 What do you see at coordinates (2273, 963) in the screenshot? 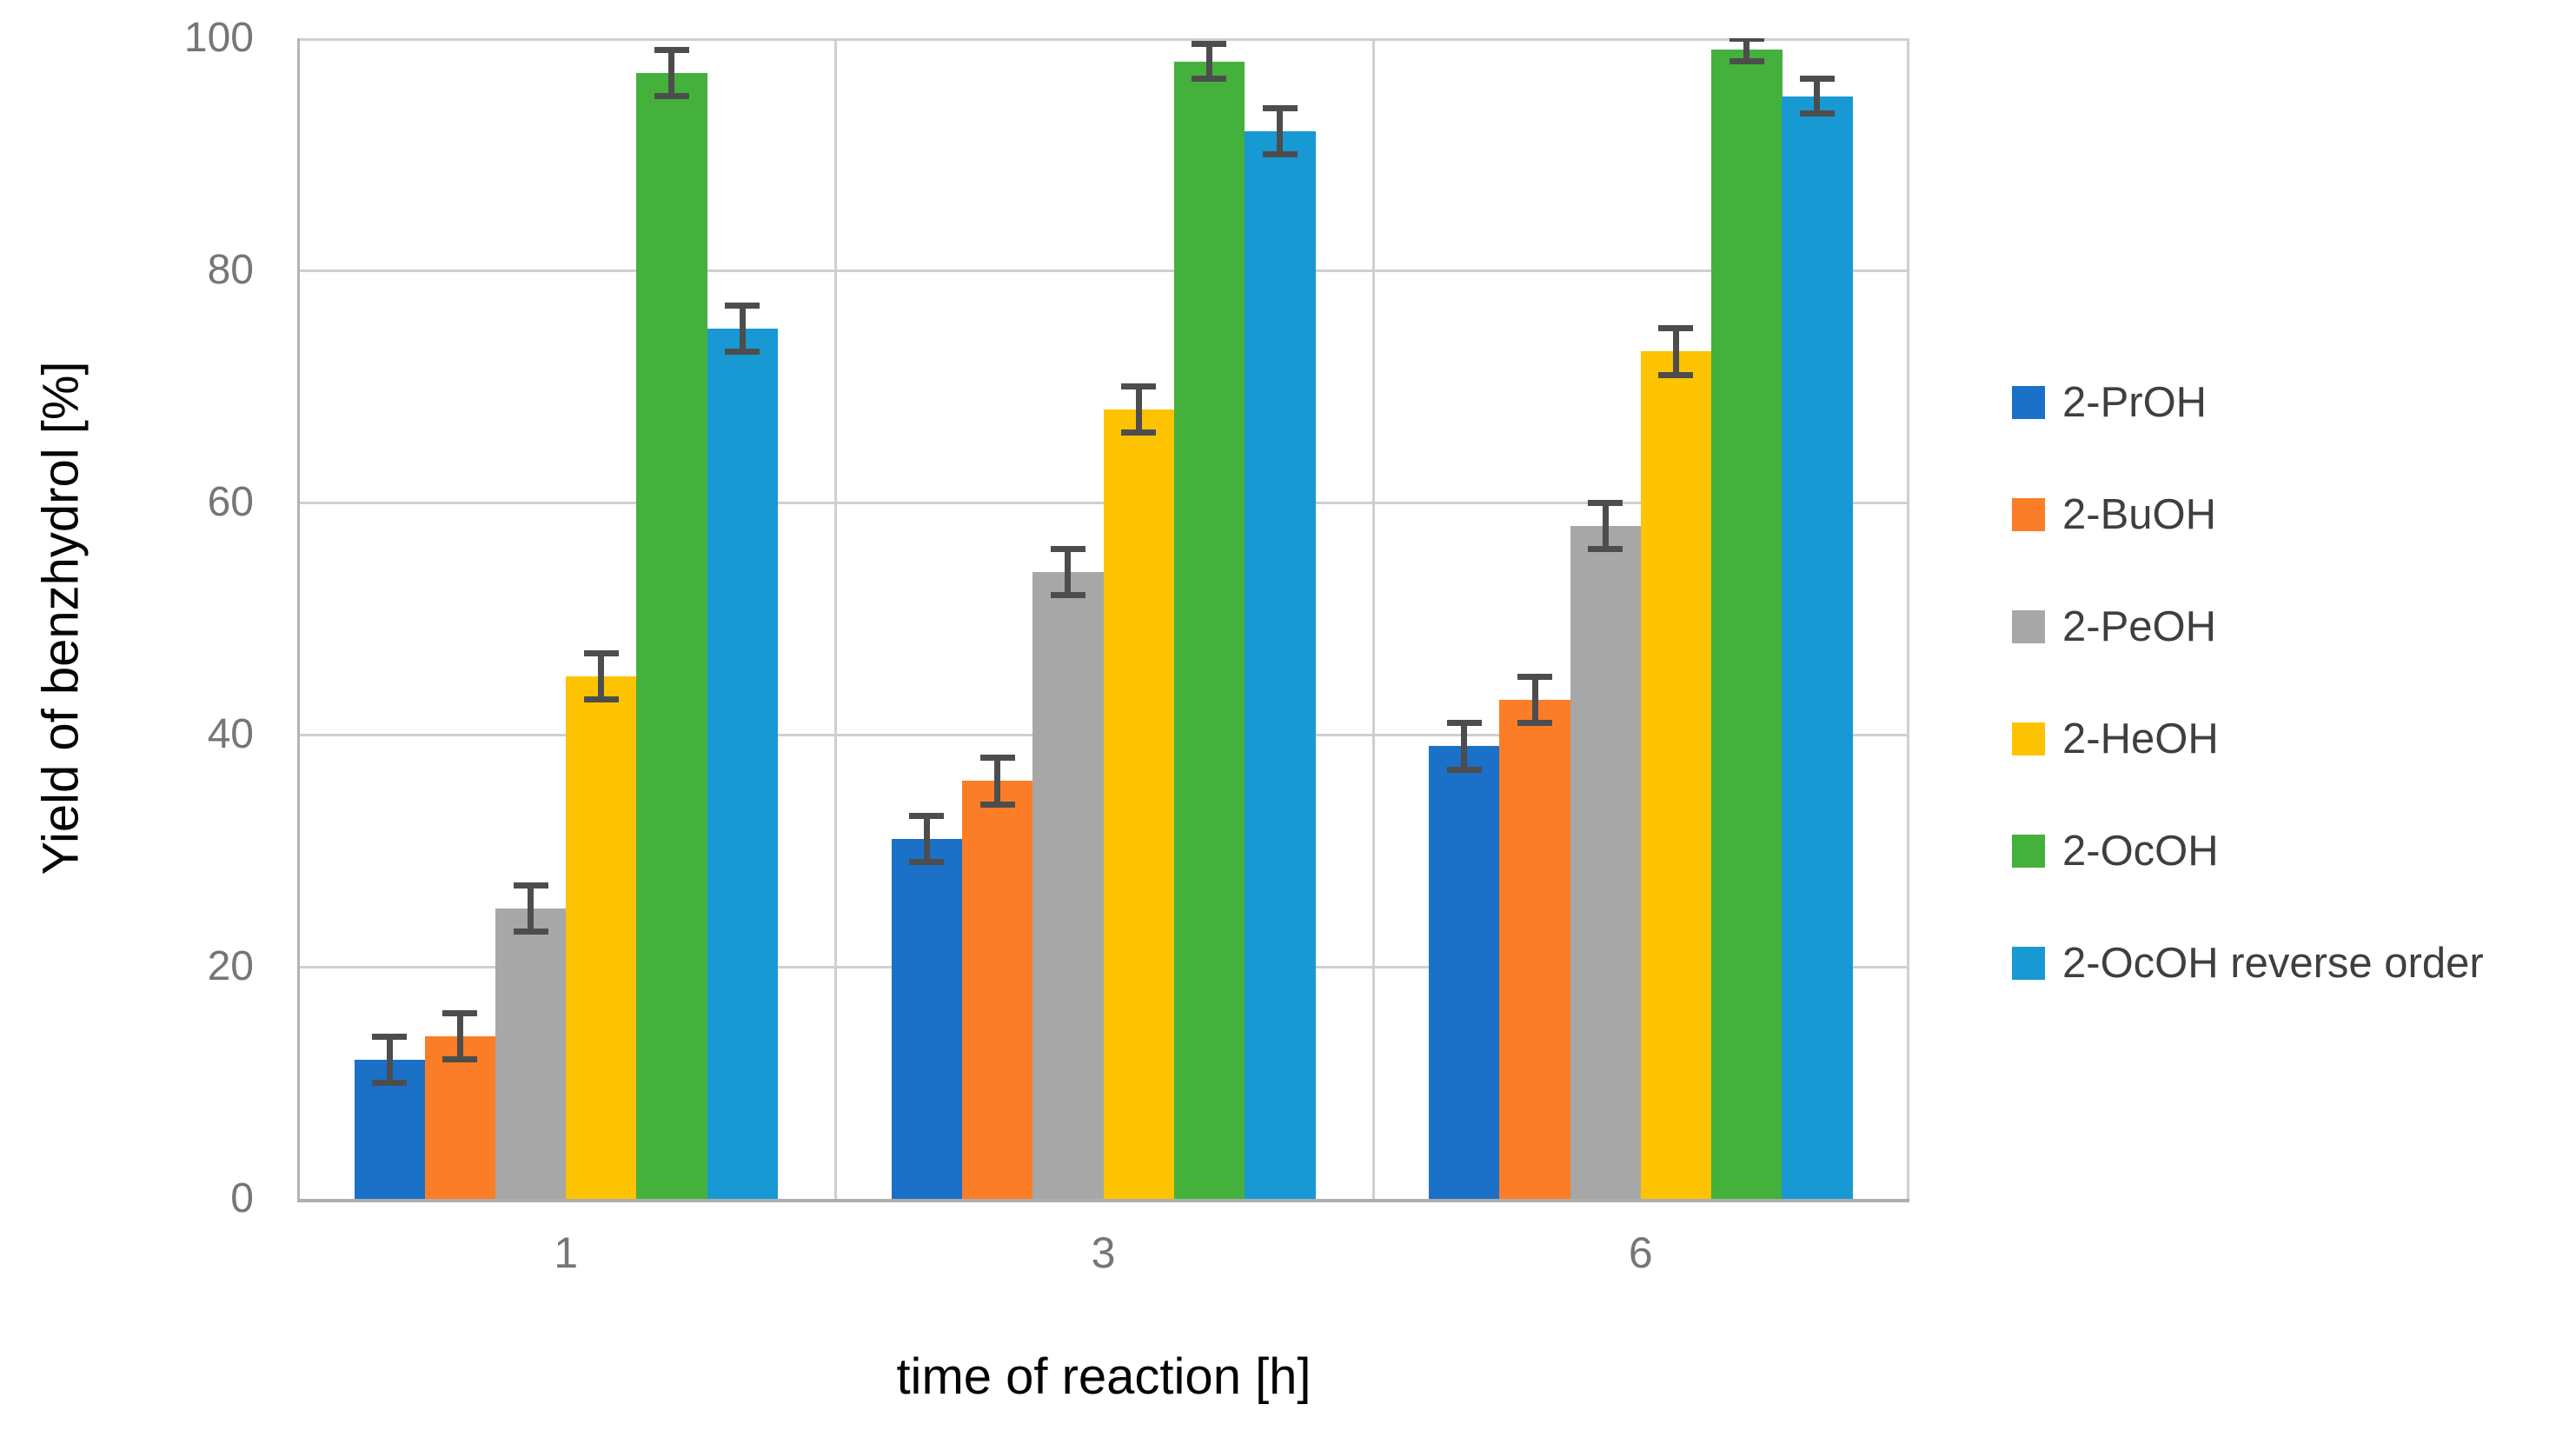
I see `legend-label-2-ocoh-reverse-order: 2-OcOH reverse order` at bounding box center [2273, 963].